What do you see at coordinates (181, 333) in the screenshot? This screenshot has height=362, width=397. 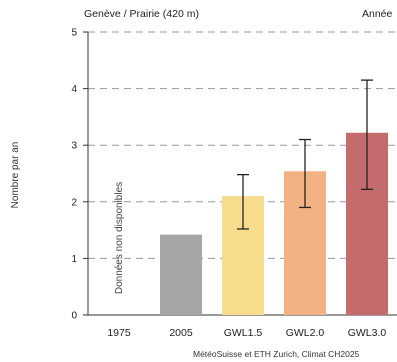 I see `x-tick-label: 2005` at bounding box center [181, 333].